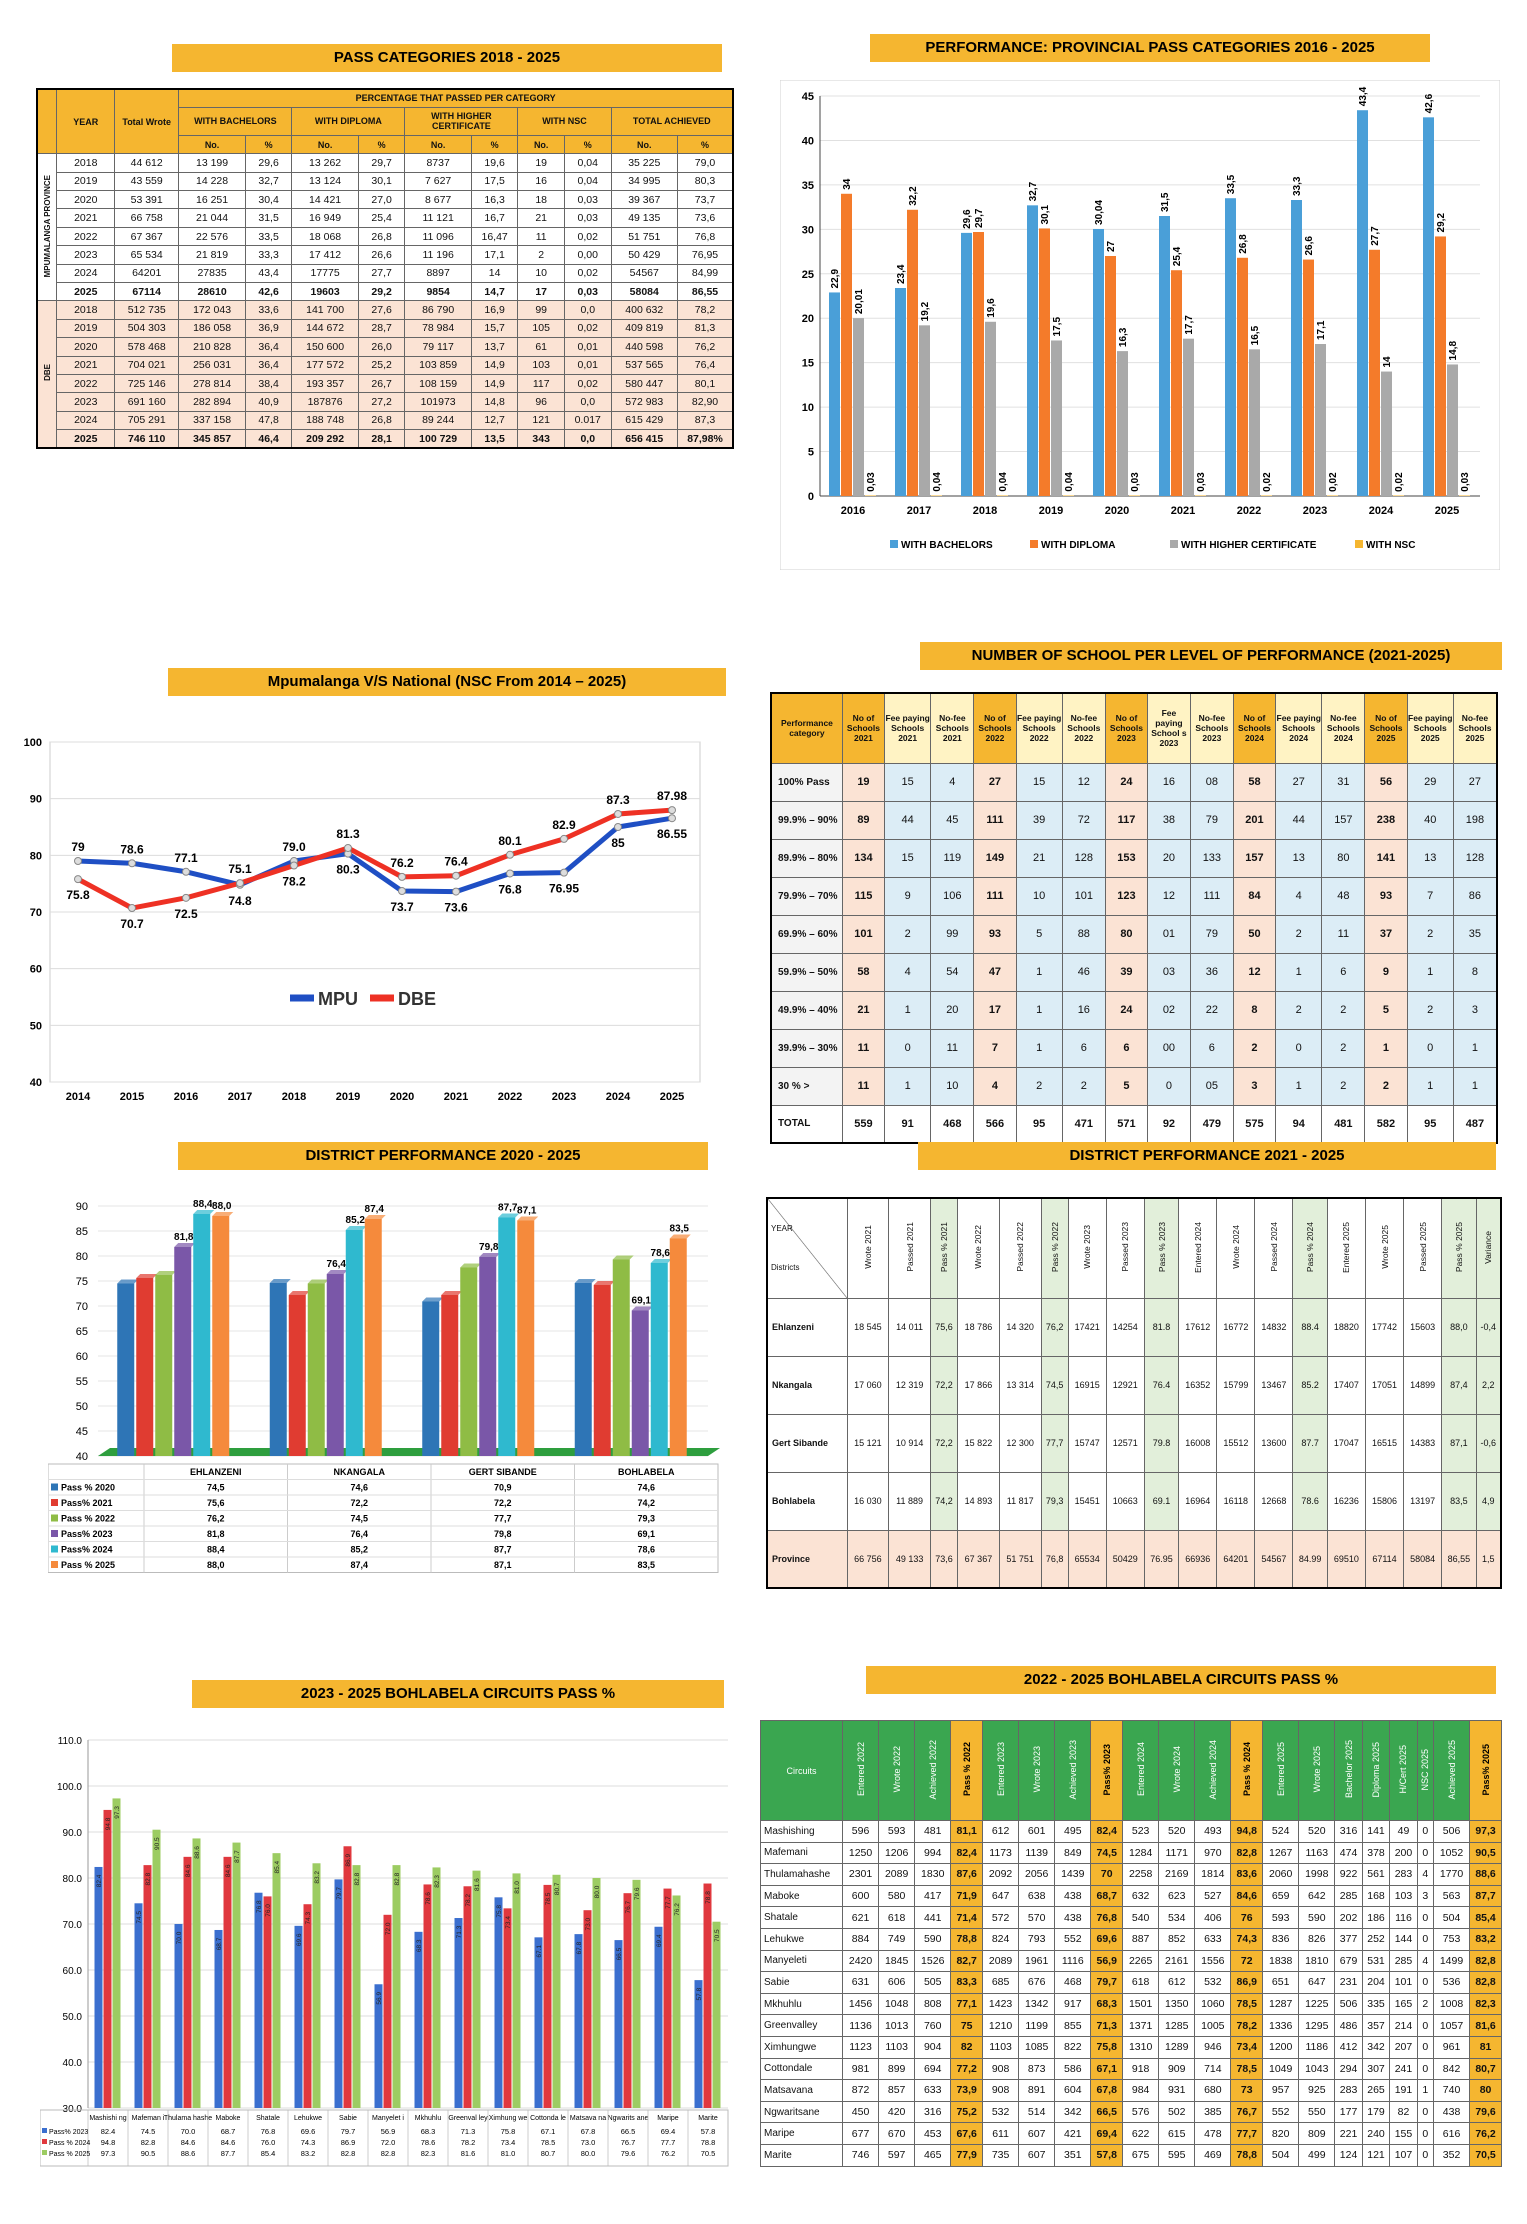 This screenshot has height=2224, width=1527. I want to click on table-cell: 21, so click(541, 218).